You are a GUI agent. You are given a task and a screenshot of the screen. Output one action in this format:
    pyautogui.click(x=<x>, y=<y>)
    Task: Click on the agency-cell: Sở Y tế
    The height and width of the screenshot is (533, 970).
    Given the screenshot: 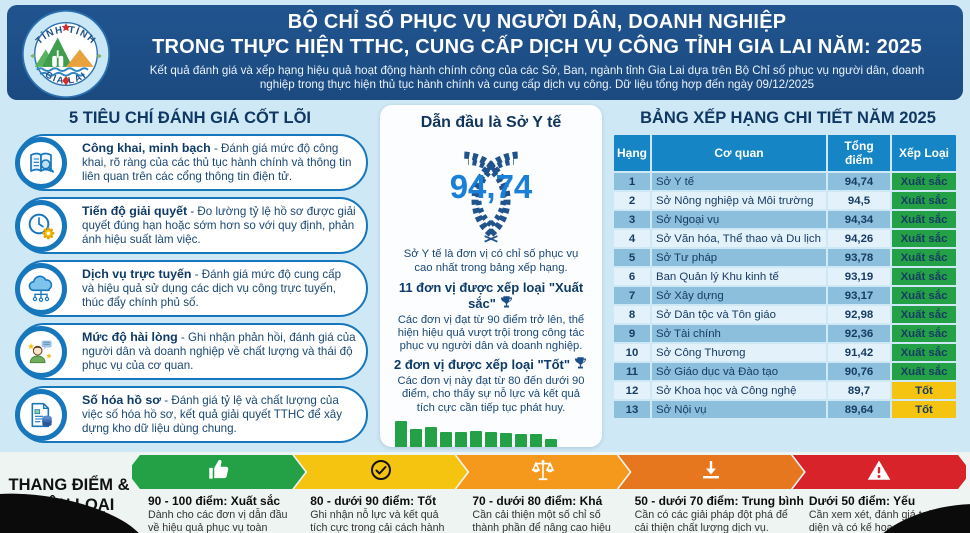 What is the action you would take?
    pyautogui.click(x=739, y=181)
    